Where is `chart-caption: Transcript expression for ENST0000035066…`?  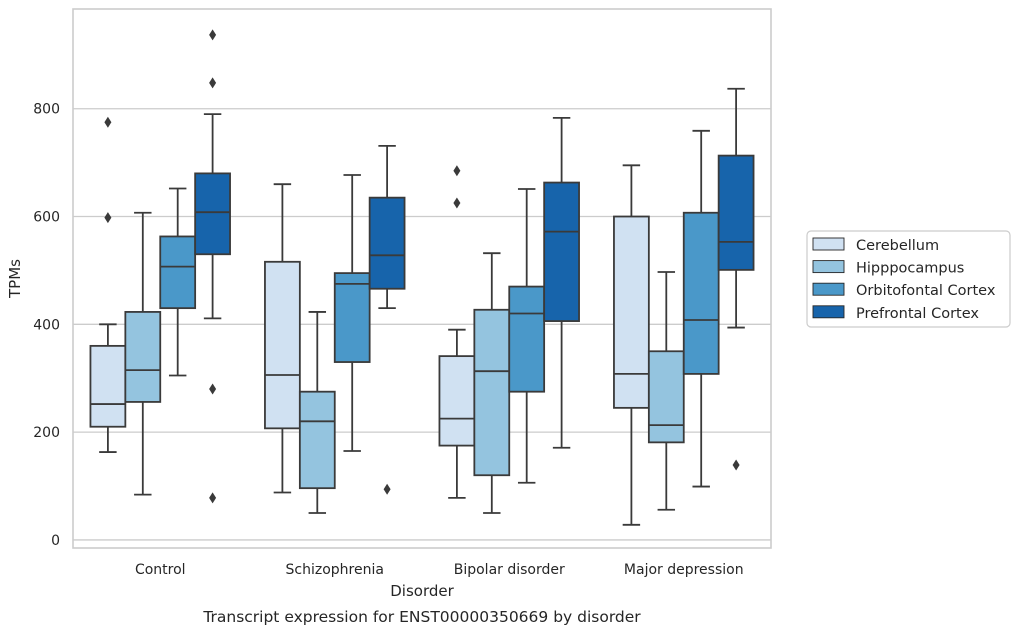
chart-caption: Transcript expression for ENST0000035066… is located at coordinates (421, 617).